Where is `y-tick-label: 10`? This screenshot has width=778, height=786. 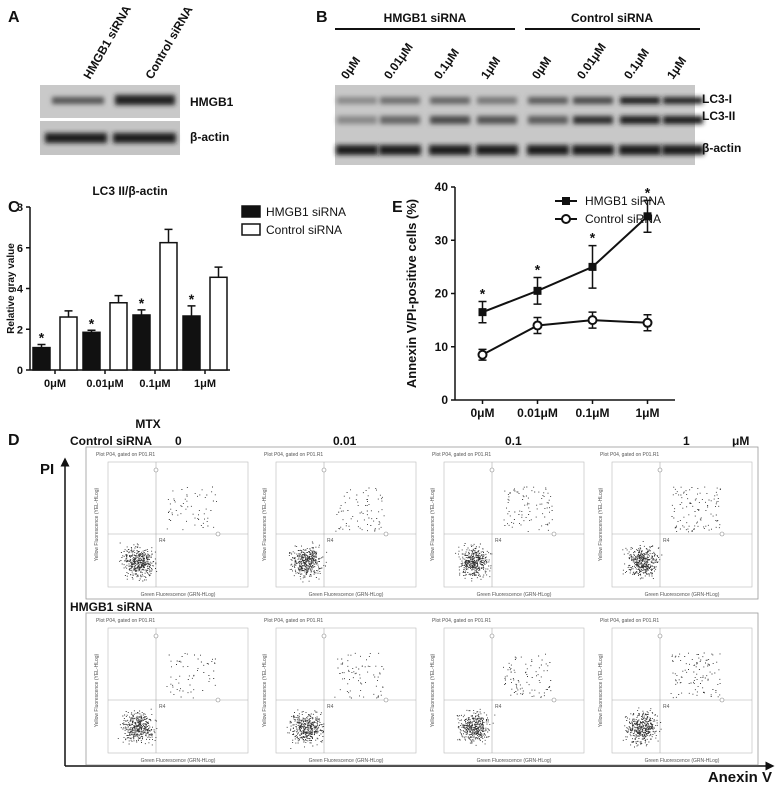
y-tick-label: 10 is located at coordinates (442, 347).